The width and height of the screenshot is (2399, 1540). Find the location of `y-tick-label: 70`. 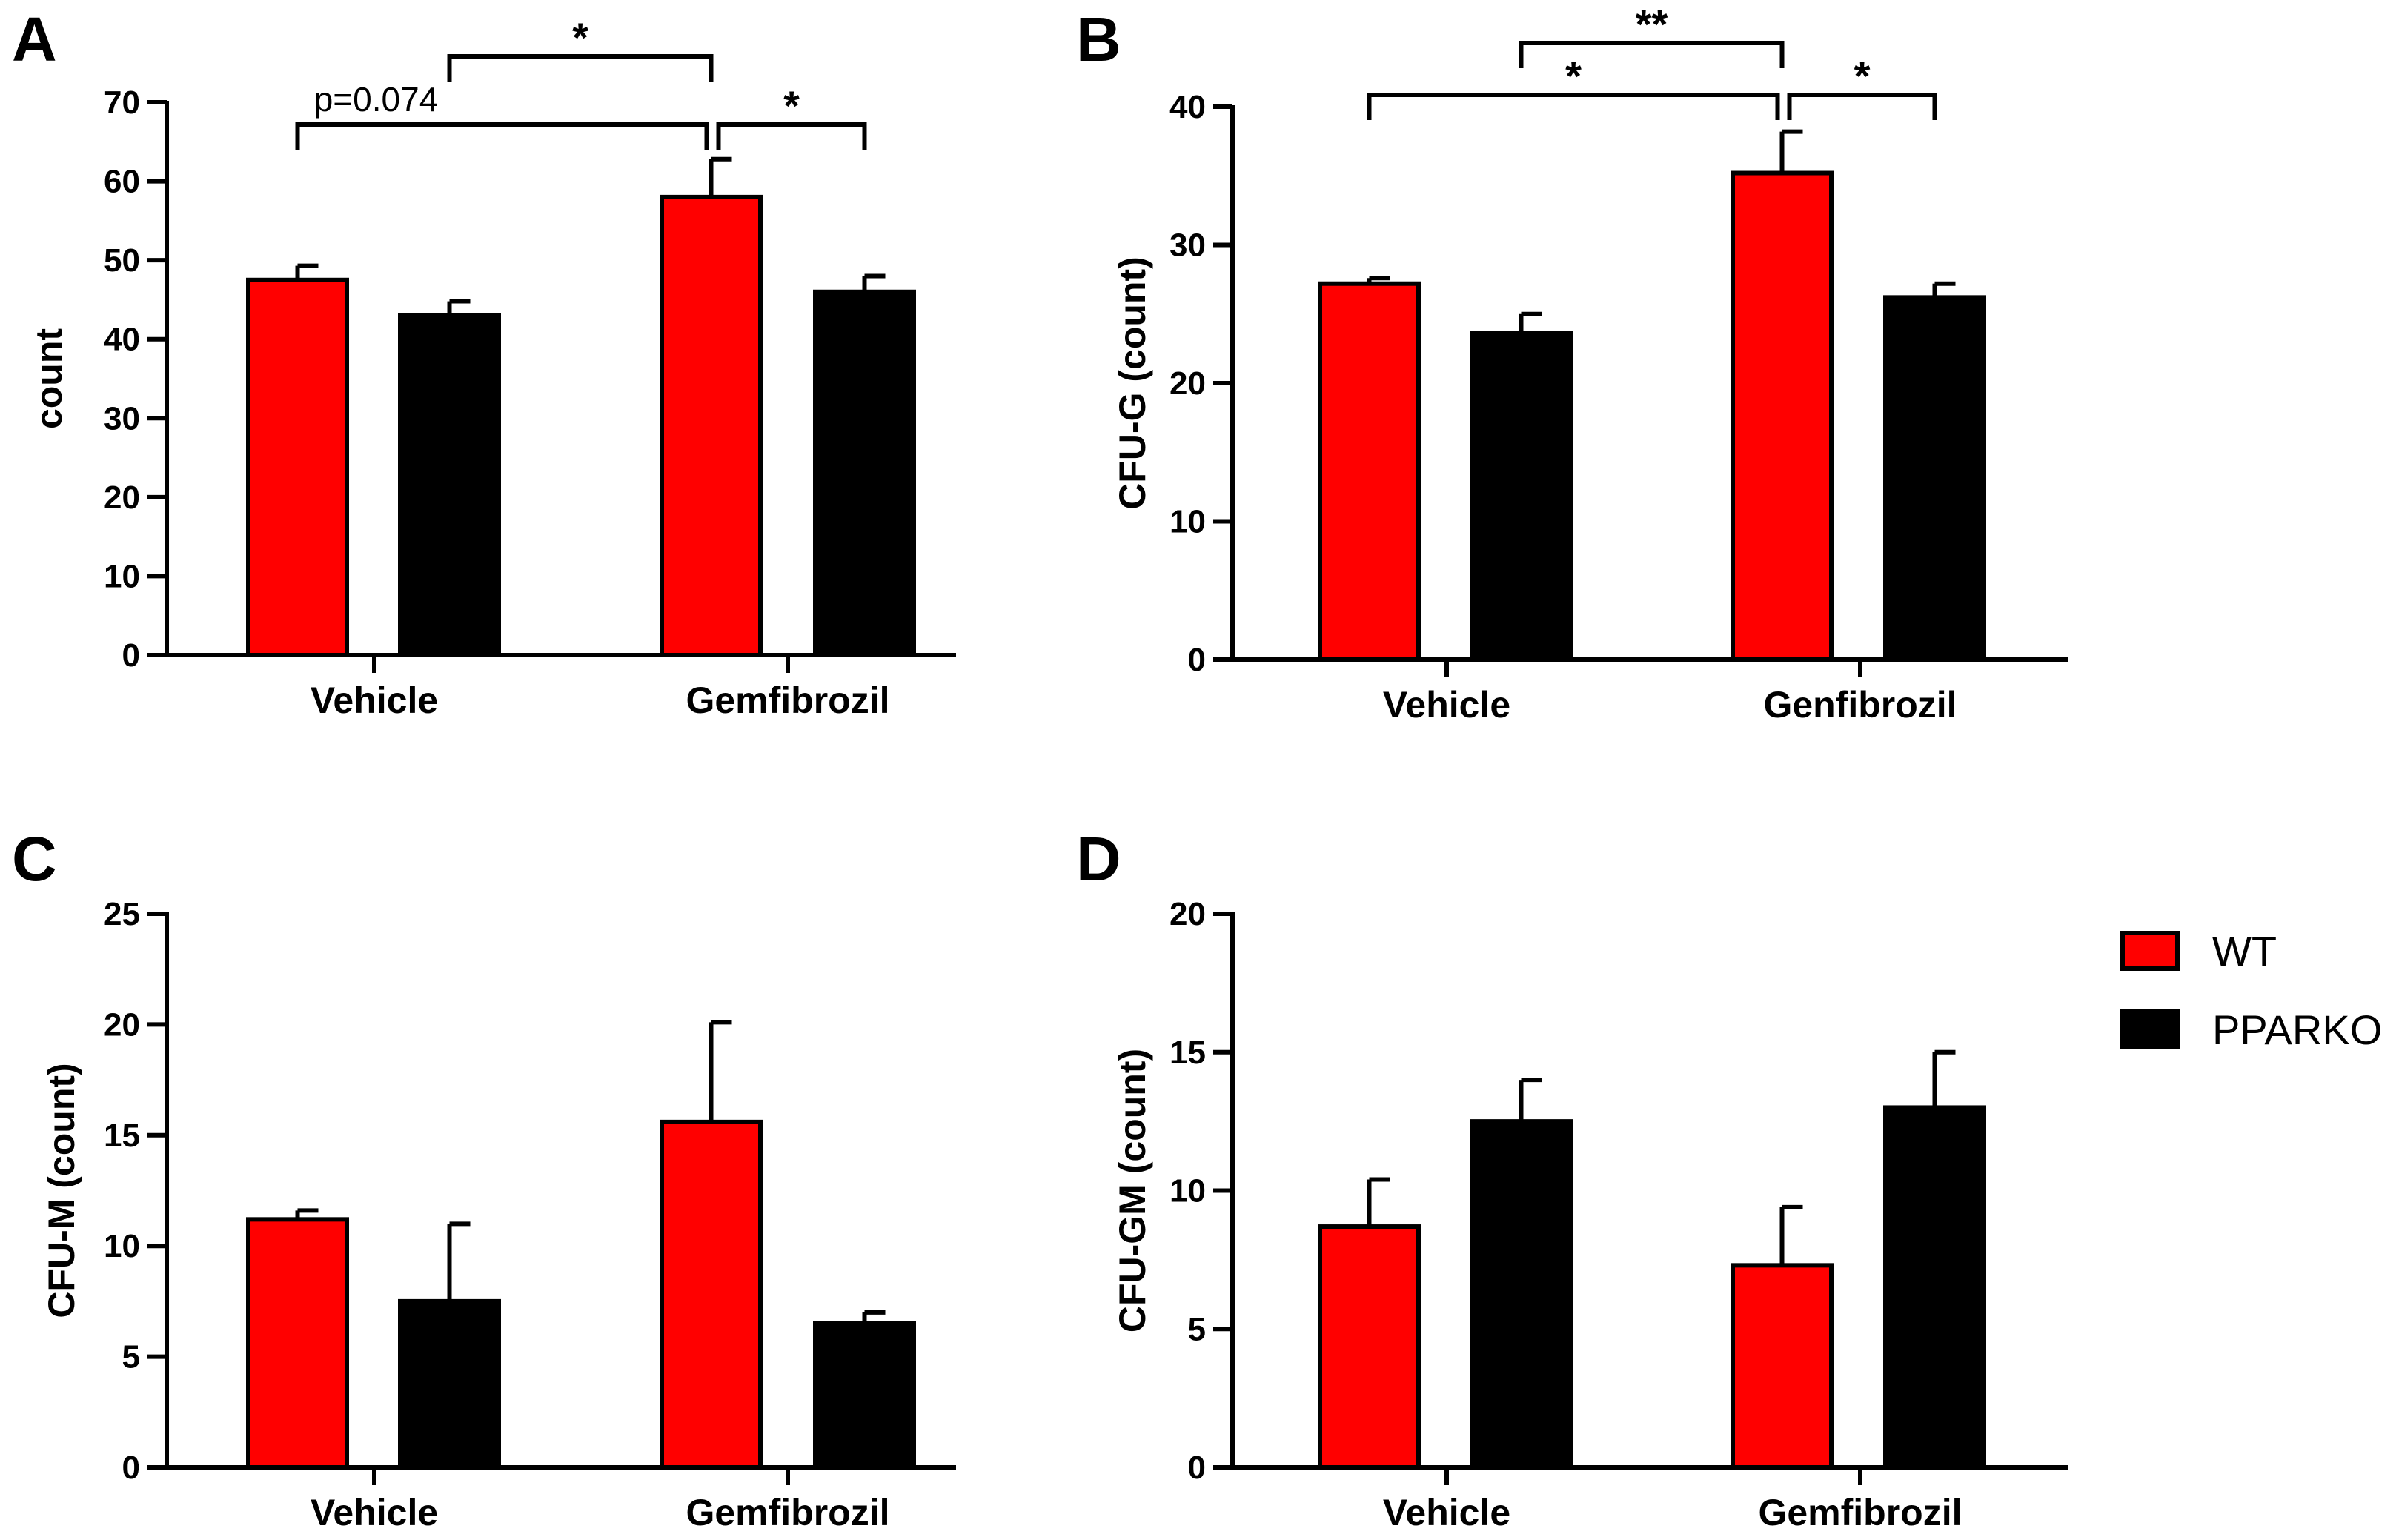

y-tick-label: 70 is located at coordinates (122, 102).